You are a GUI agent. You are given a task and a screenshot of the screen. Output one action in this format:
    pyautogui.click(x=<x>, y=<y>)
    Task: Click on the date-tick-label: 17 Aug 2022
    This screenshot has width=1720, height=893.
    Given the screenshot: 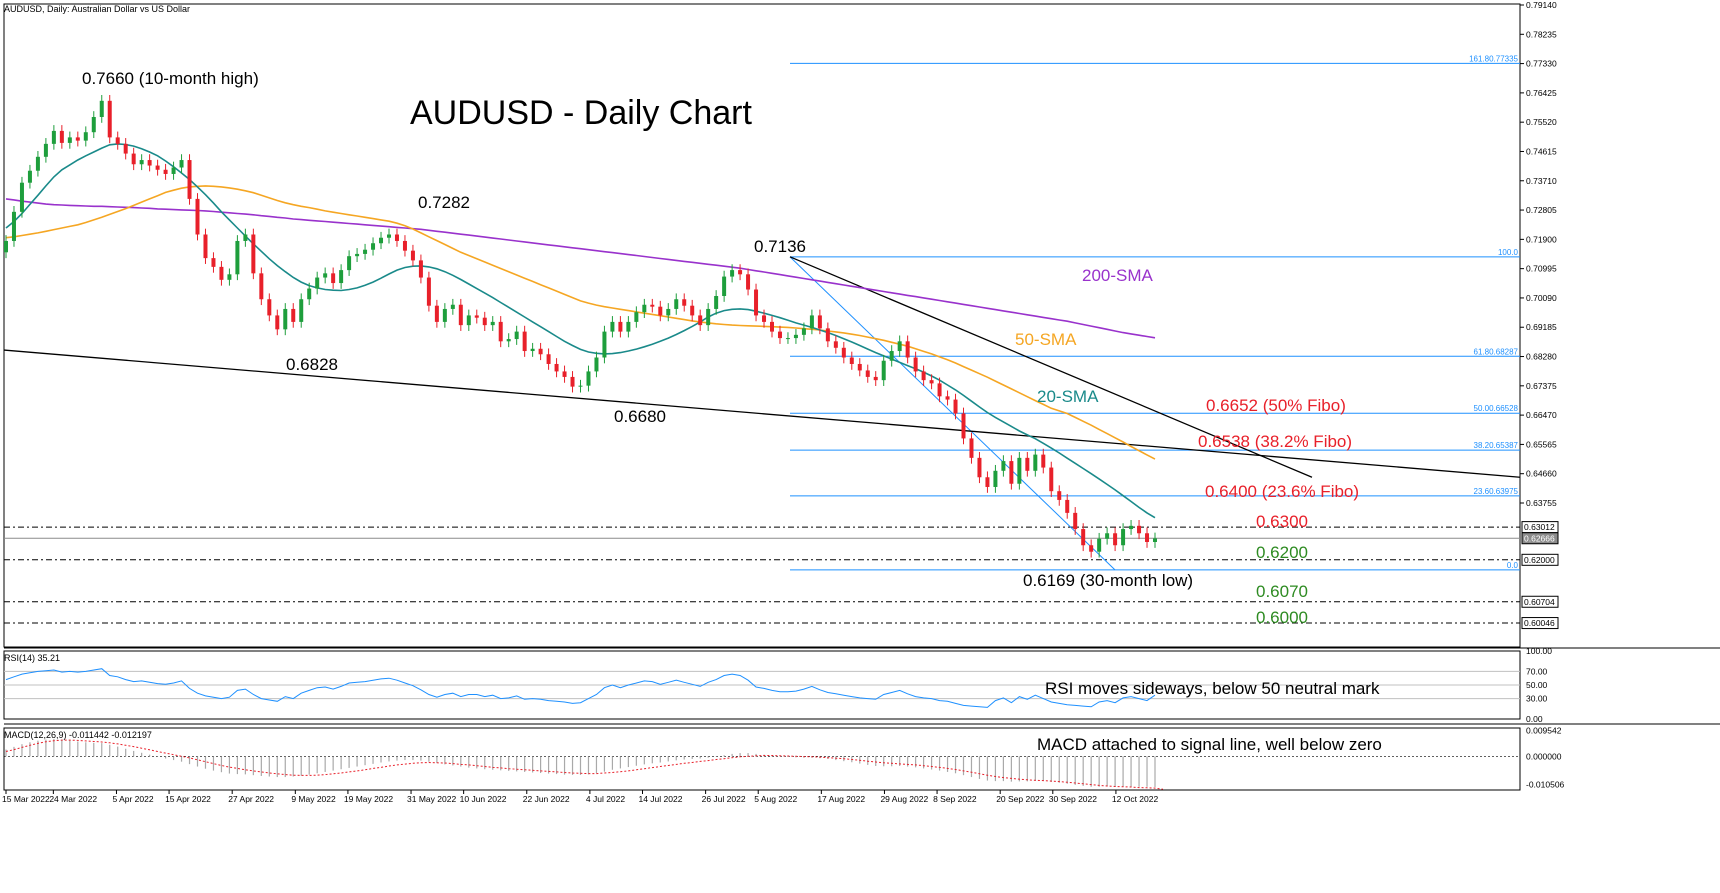 What is the action you would take?
    pyautogui.click(x=841, y=799)
    